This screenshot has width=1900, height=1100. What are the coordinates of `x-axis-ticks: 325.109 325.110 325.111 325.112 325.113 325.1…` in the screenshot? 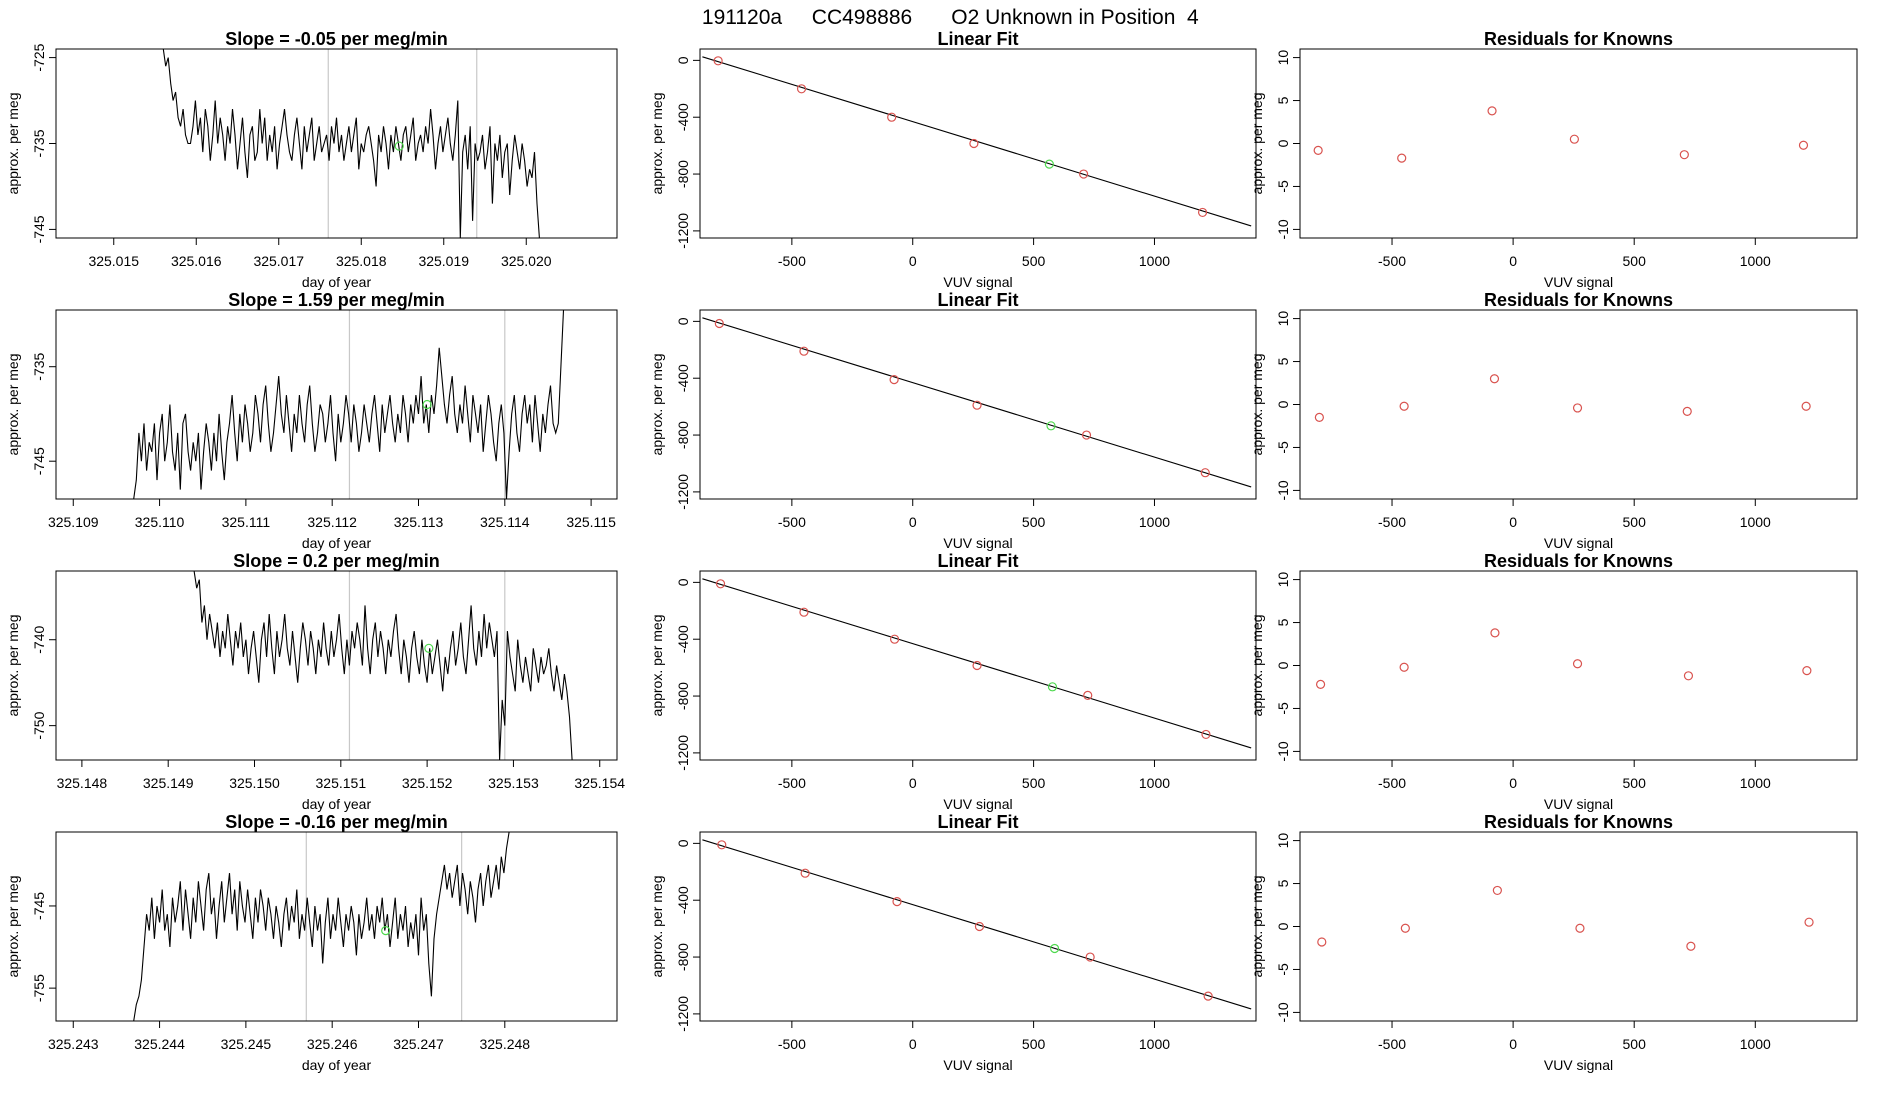 It's located at (332, 514).